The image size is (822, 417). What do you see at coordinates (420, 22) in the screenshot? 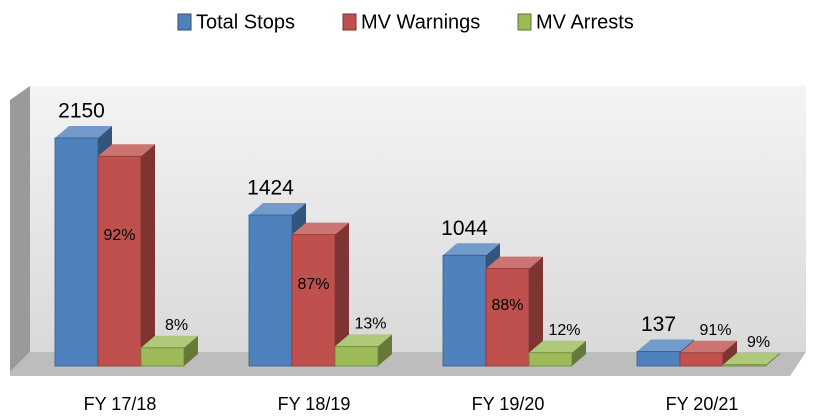
I see `legend-label: MV Warnings` at bounding box center [420, 22].